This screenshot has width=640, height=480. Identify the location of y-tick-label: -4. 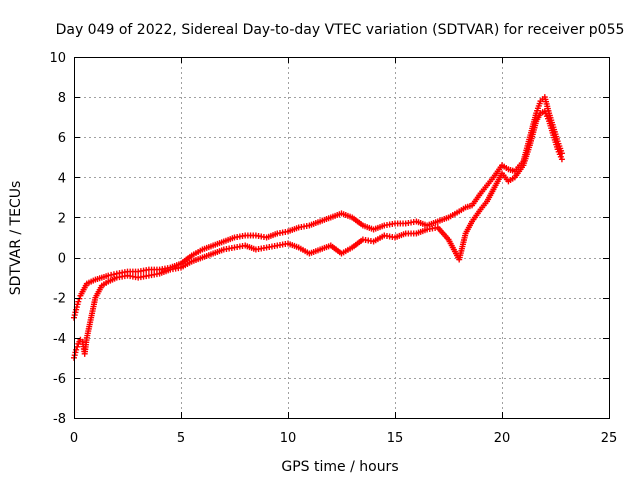
(59, 339).